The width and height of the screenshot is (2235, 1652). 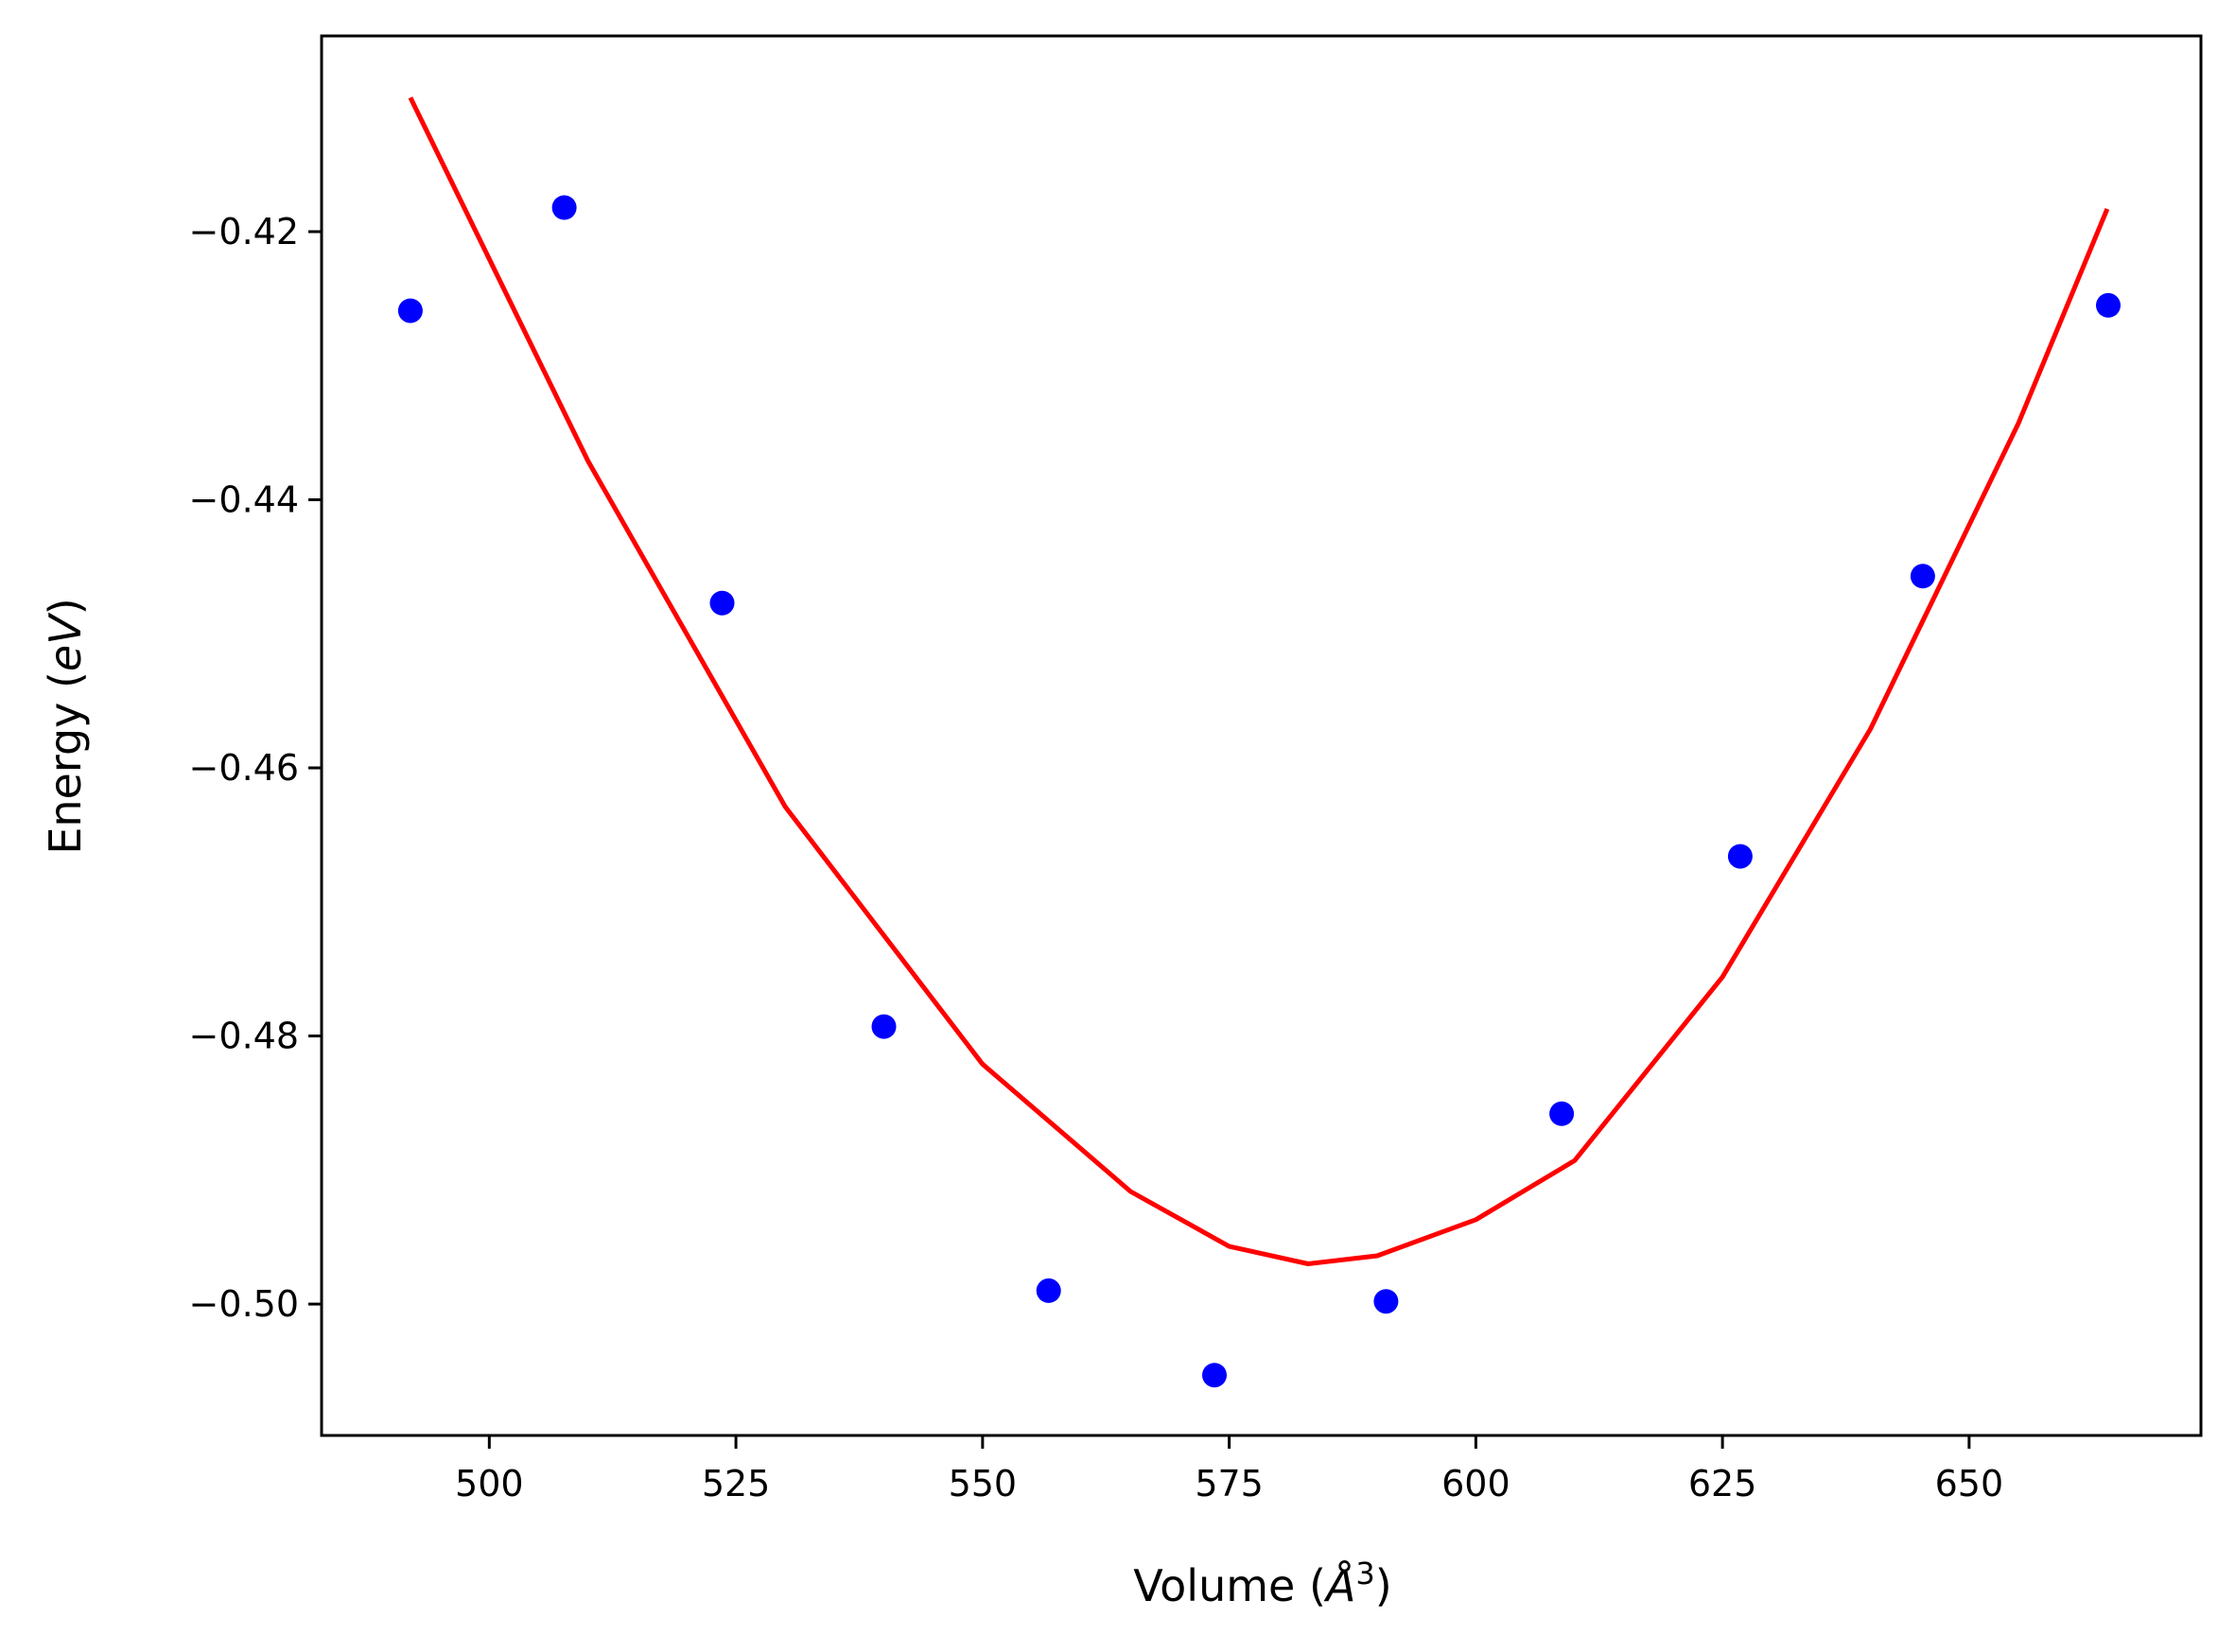 I want to click on x-tick-label: 500, so click(x=489, y=1484).